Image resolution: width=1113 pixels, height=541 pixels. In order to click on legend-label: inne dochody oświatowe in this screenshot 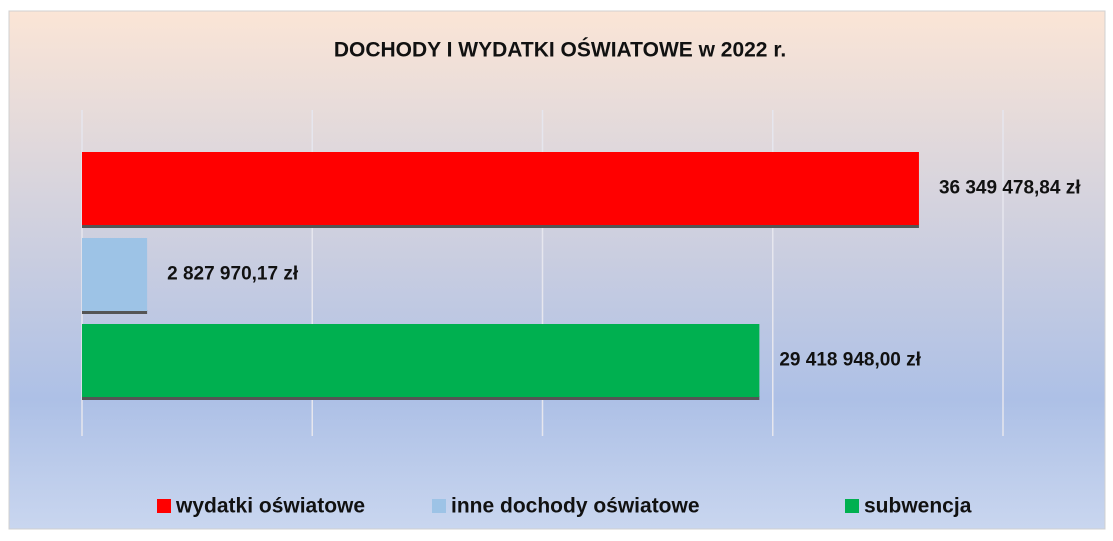, I will do `click(575, 506)`.